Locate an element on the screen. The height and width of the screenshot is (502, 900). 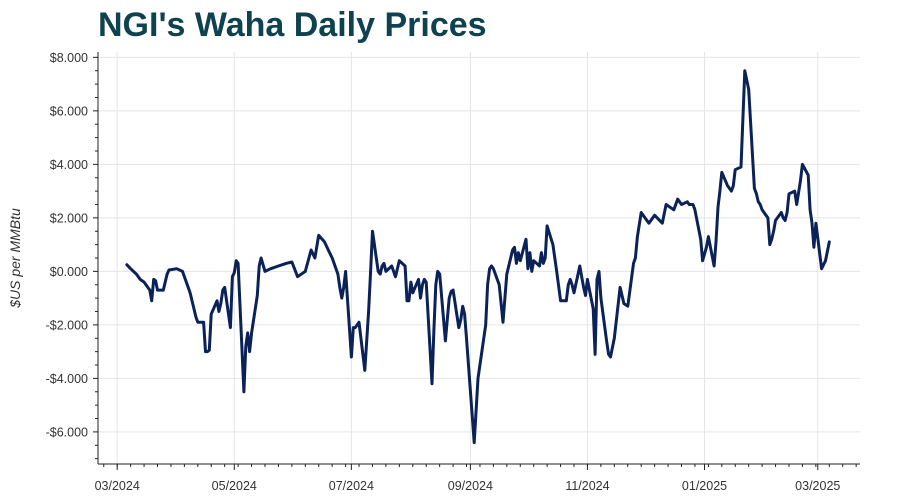
x-tick-label: 03/2024 is located at coordinates (117, 486).